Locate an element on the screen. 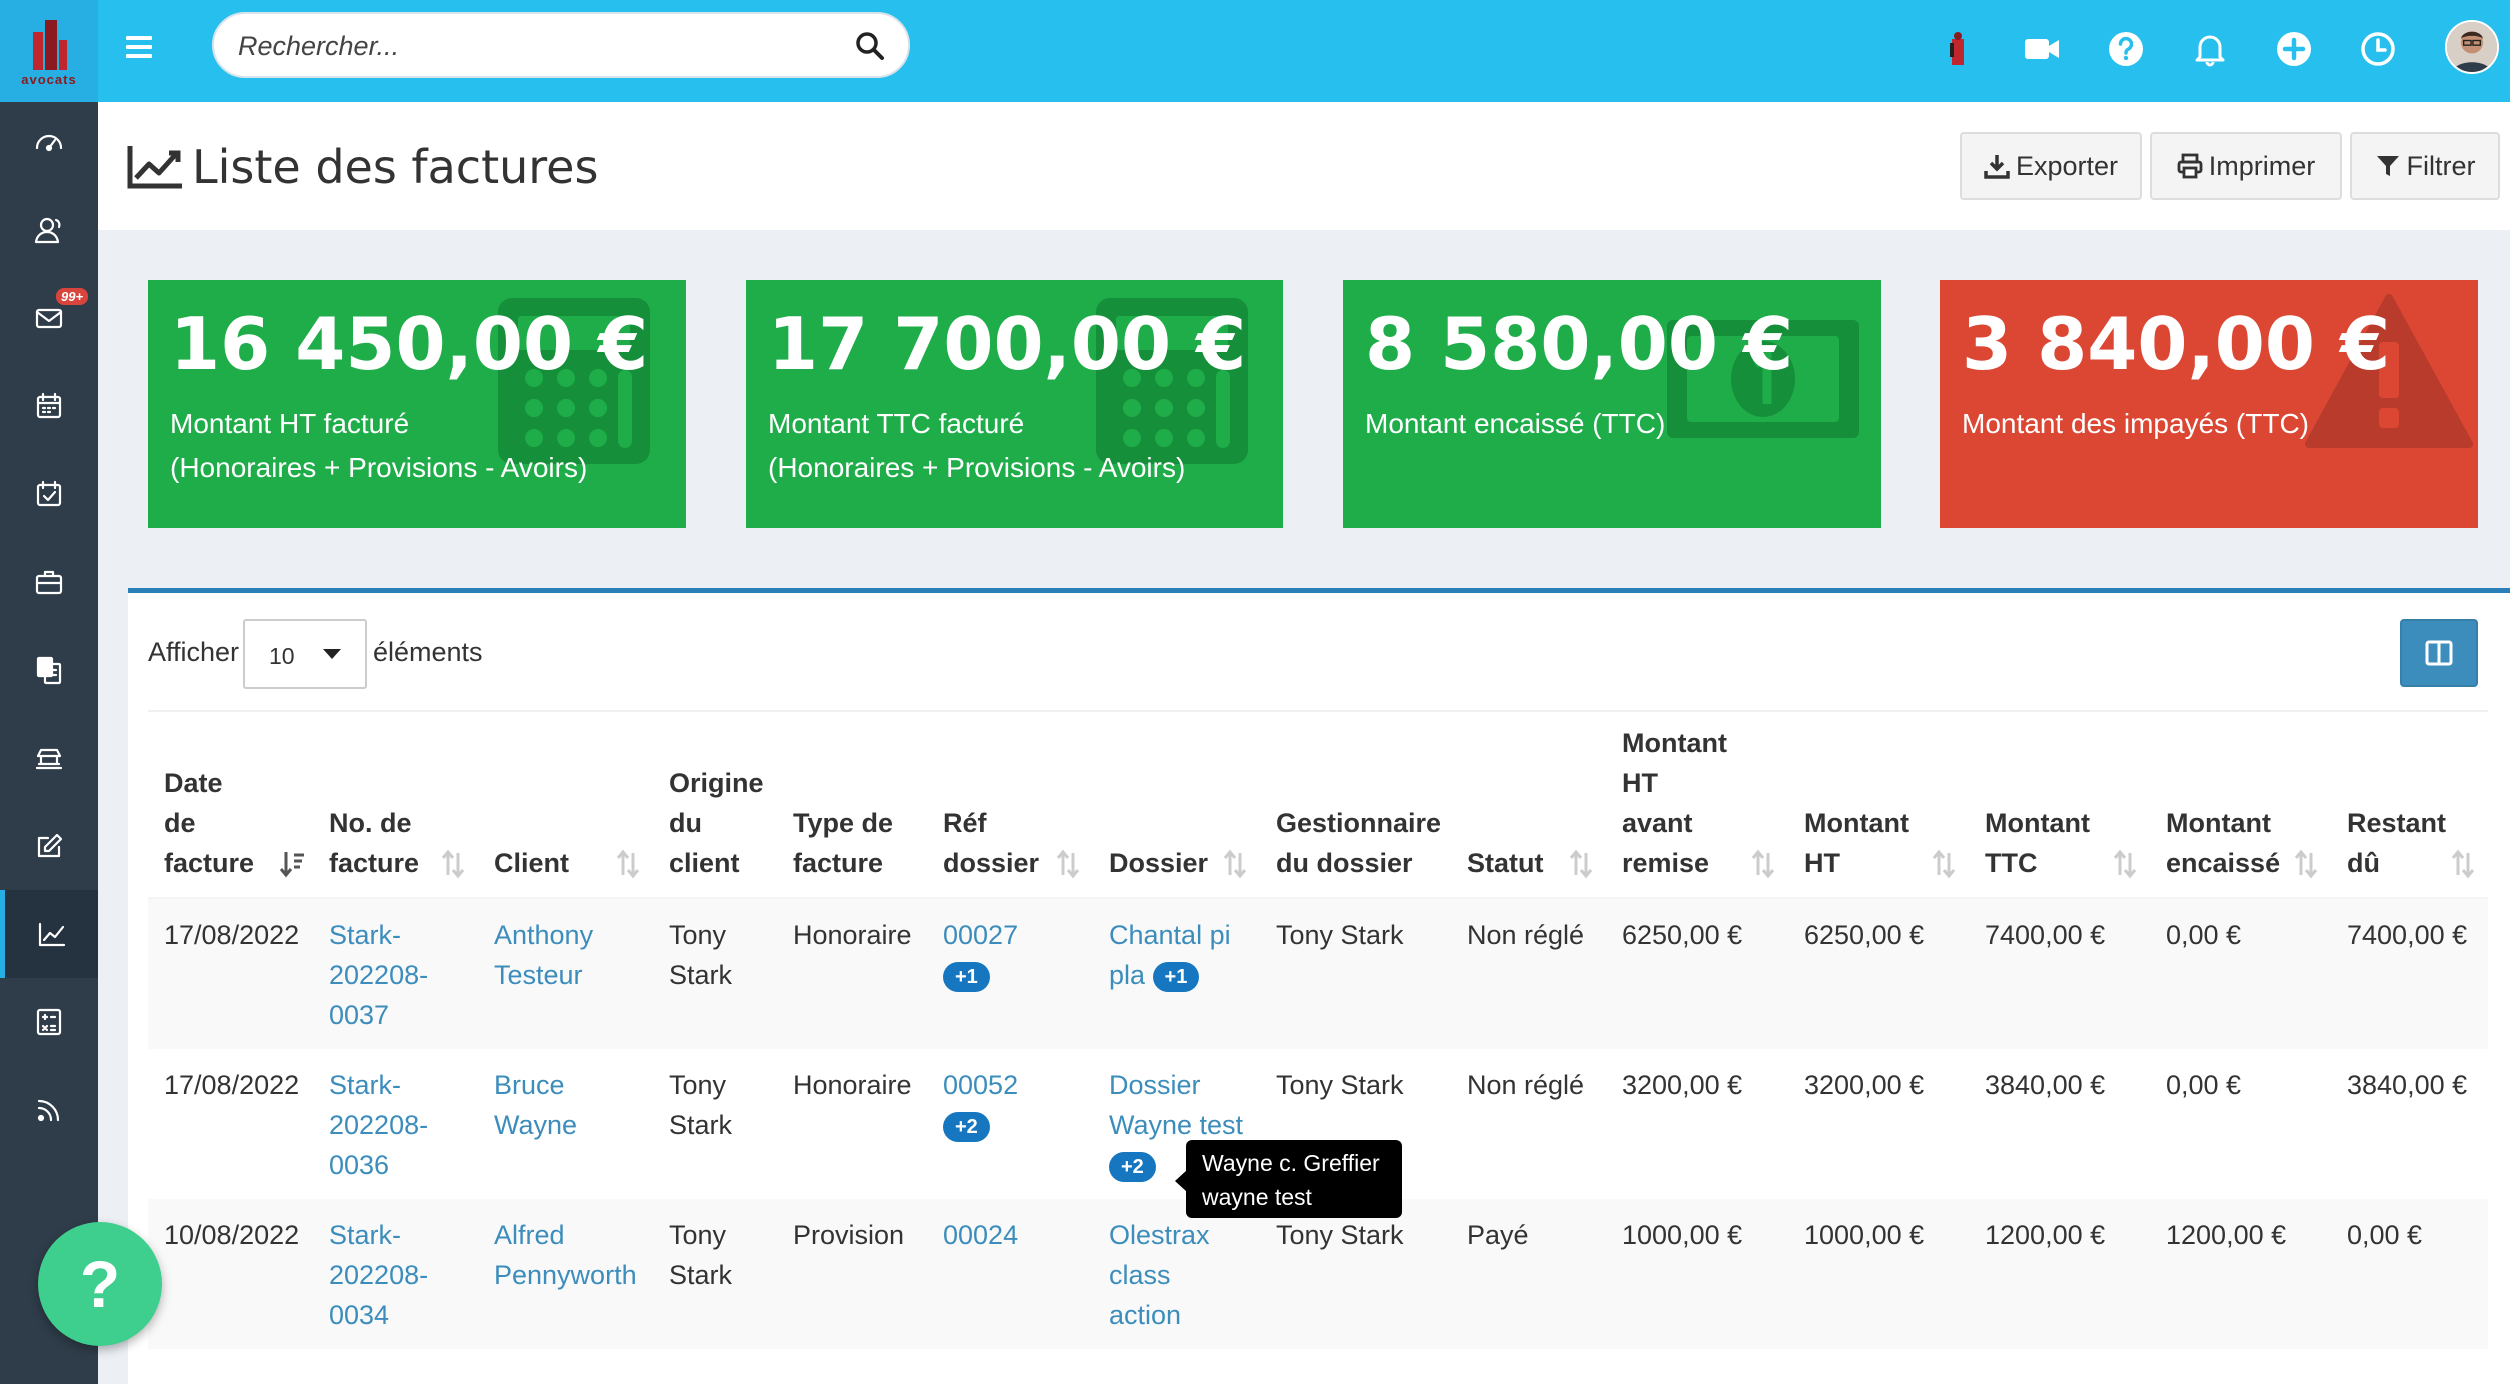 Image resolution: width=2510 pixels, height=1384 pixels. app-logo: avocats is located at coordinates (49, 51).